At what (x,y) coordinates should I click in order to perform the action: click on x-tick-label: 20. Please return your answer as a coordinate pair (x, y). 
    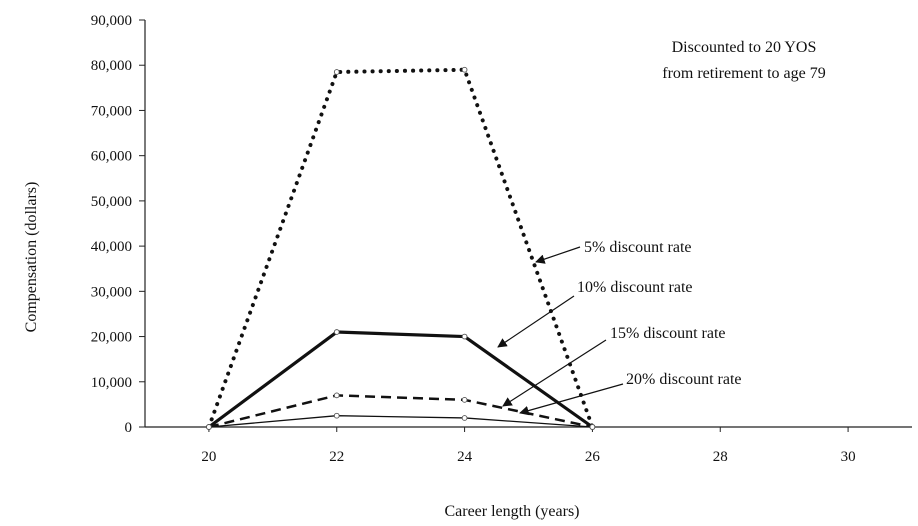
    Looking at the image, I should click on (208, 457).